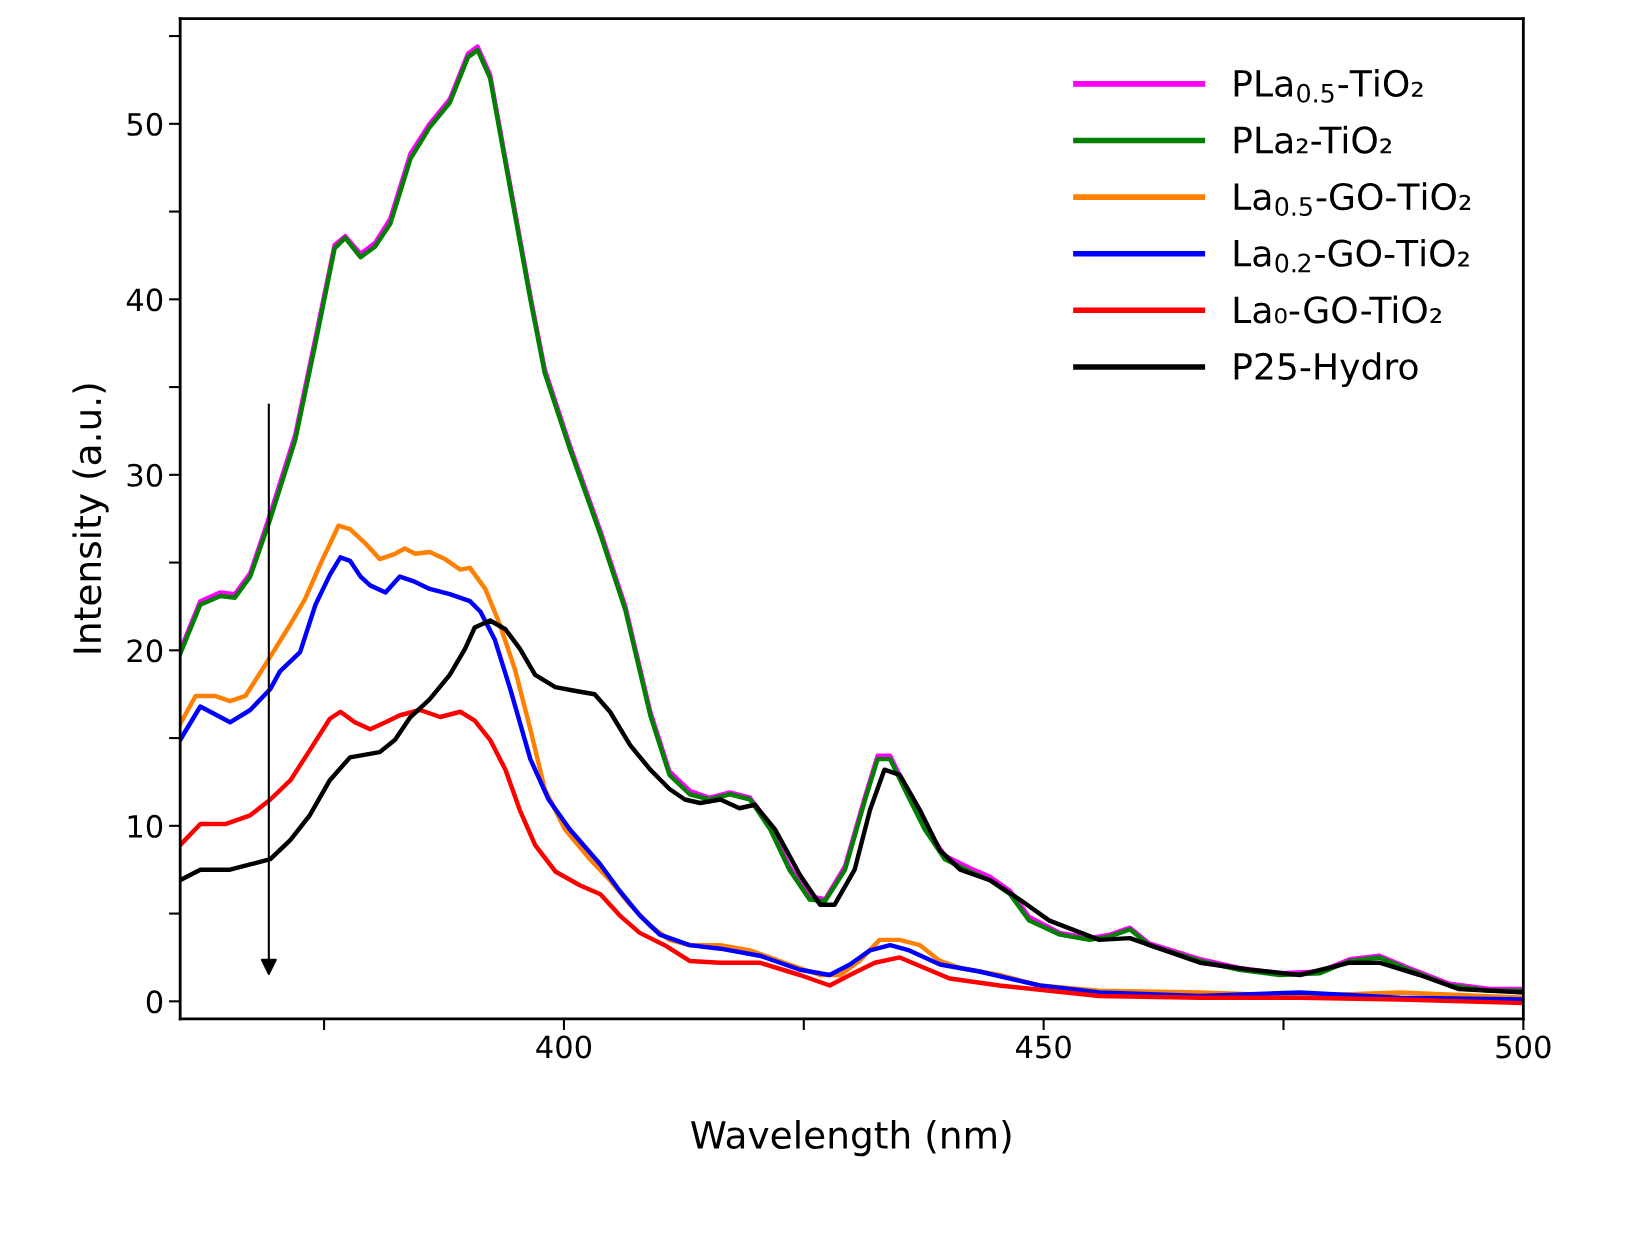 This screenshot has height=1235, width=1638. I want to click on legend-label: P25-Hydro, so click(1326, 370).